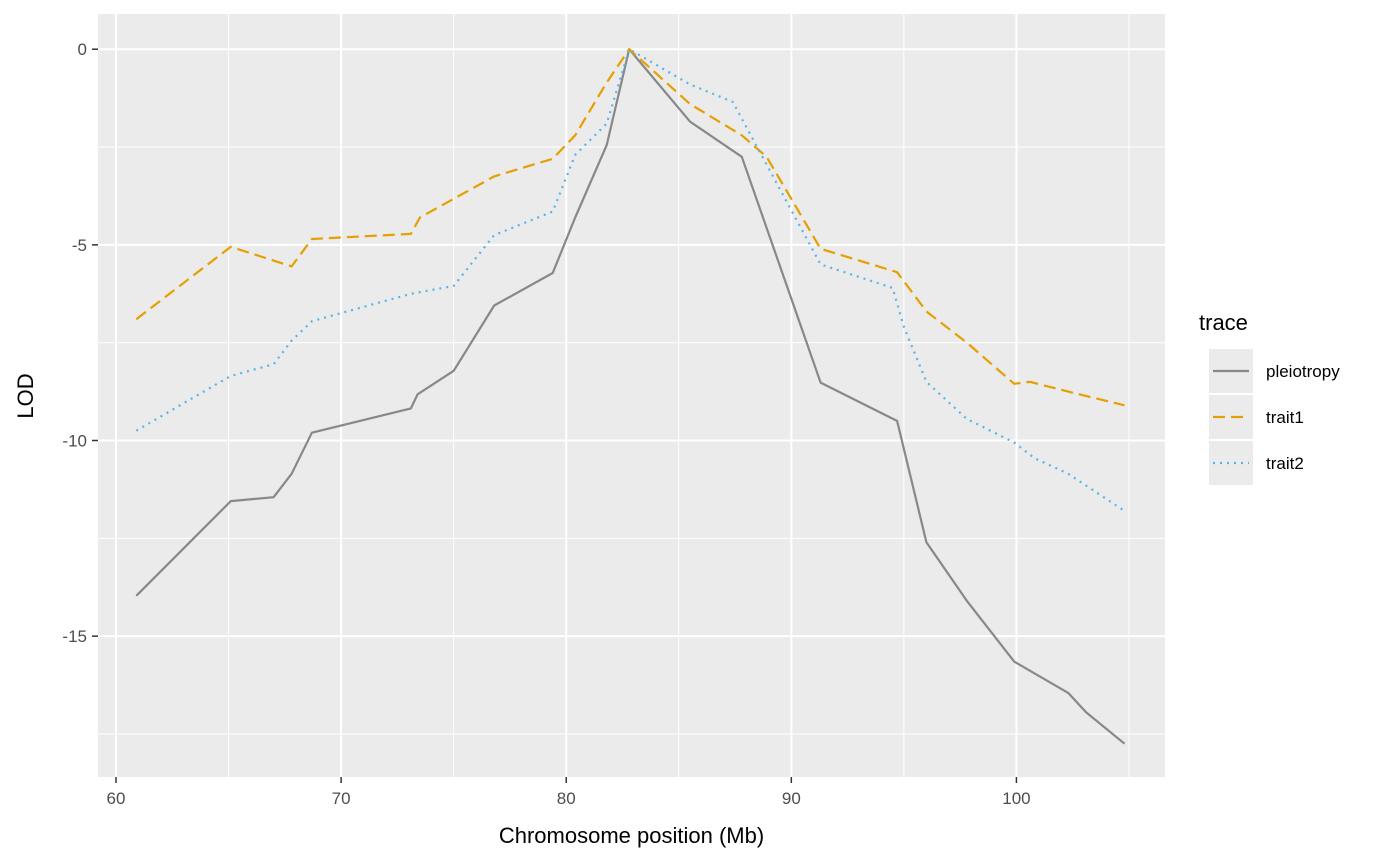 The width and height of the screenshot is (1400, 865). Describe the element at coordinates (1223, 322) in the screenshot. I see `legend-title: trace` at that location.